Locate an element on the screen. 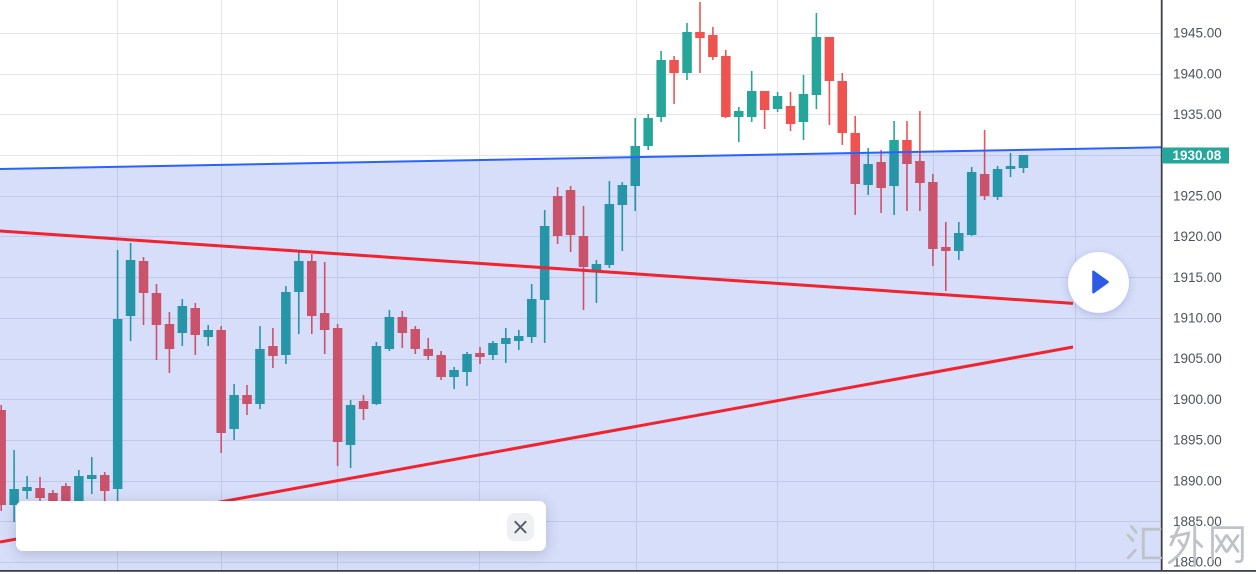 The height and width of the screenshot is (574, 1256). svg-text: 1890.00 is located at coordinates (1197, 480).